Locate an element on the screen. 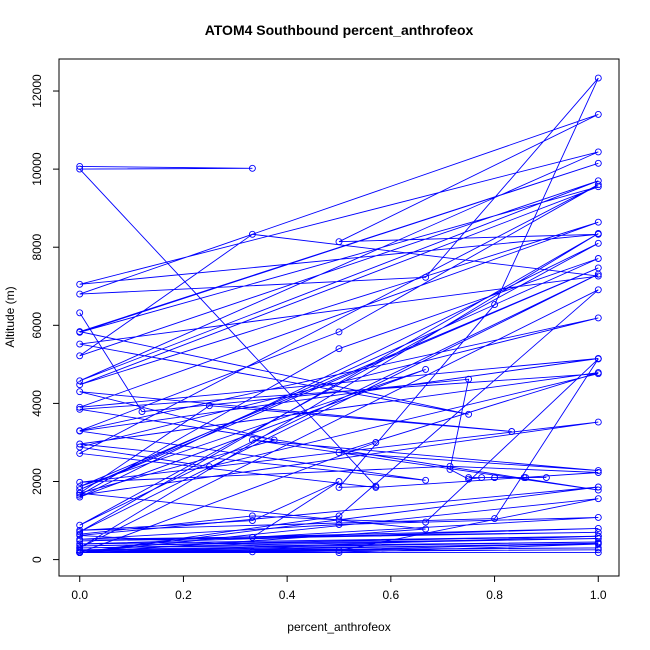 The image size is (650, 650). y-axis-label: Altitude (m) is located at coordinates (10, 316).